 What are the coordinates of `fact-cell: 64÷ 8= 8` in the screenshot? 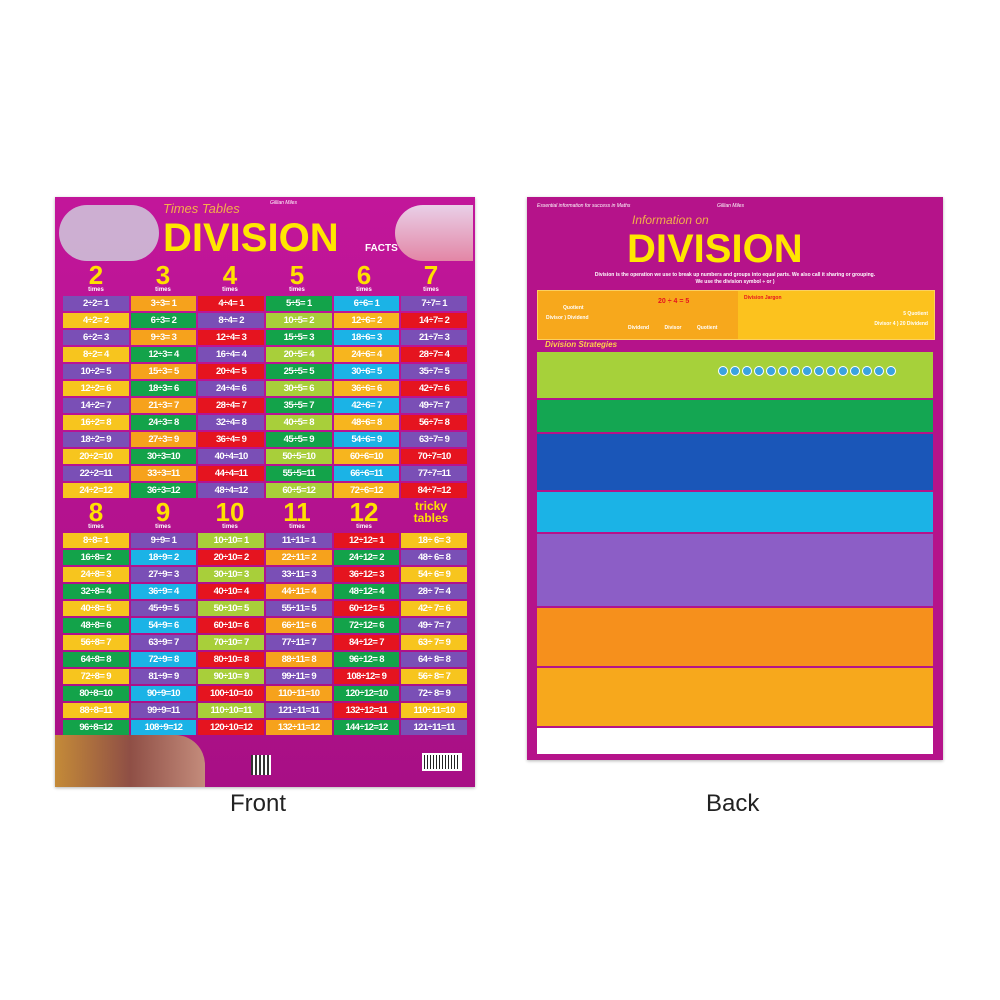 It's located at (434, 659).